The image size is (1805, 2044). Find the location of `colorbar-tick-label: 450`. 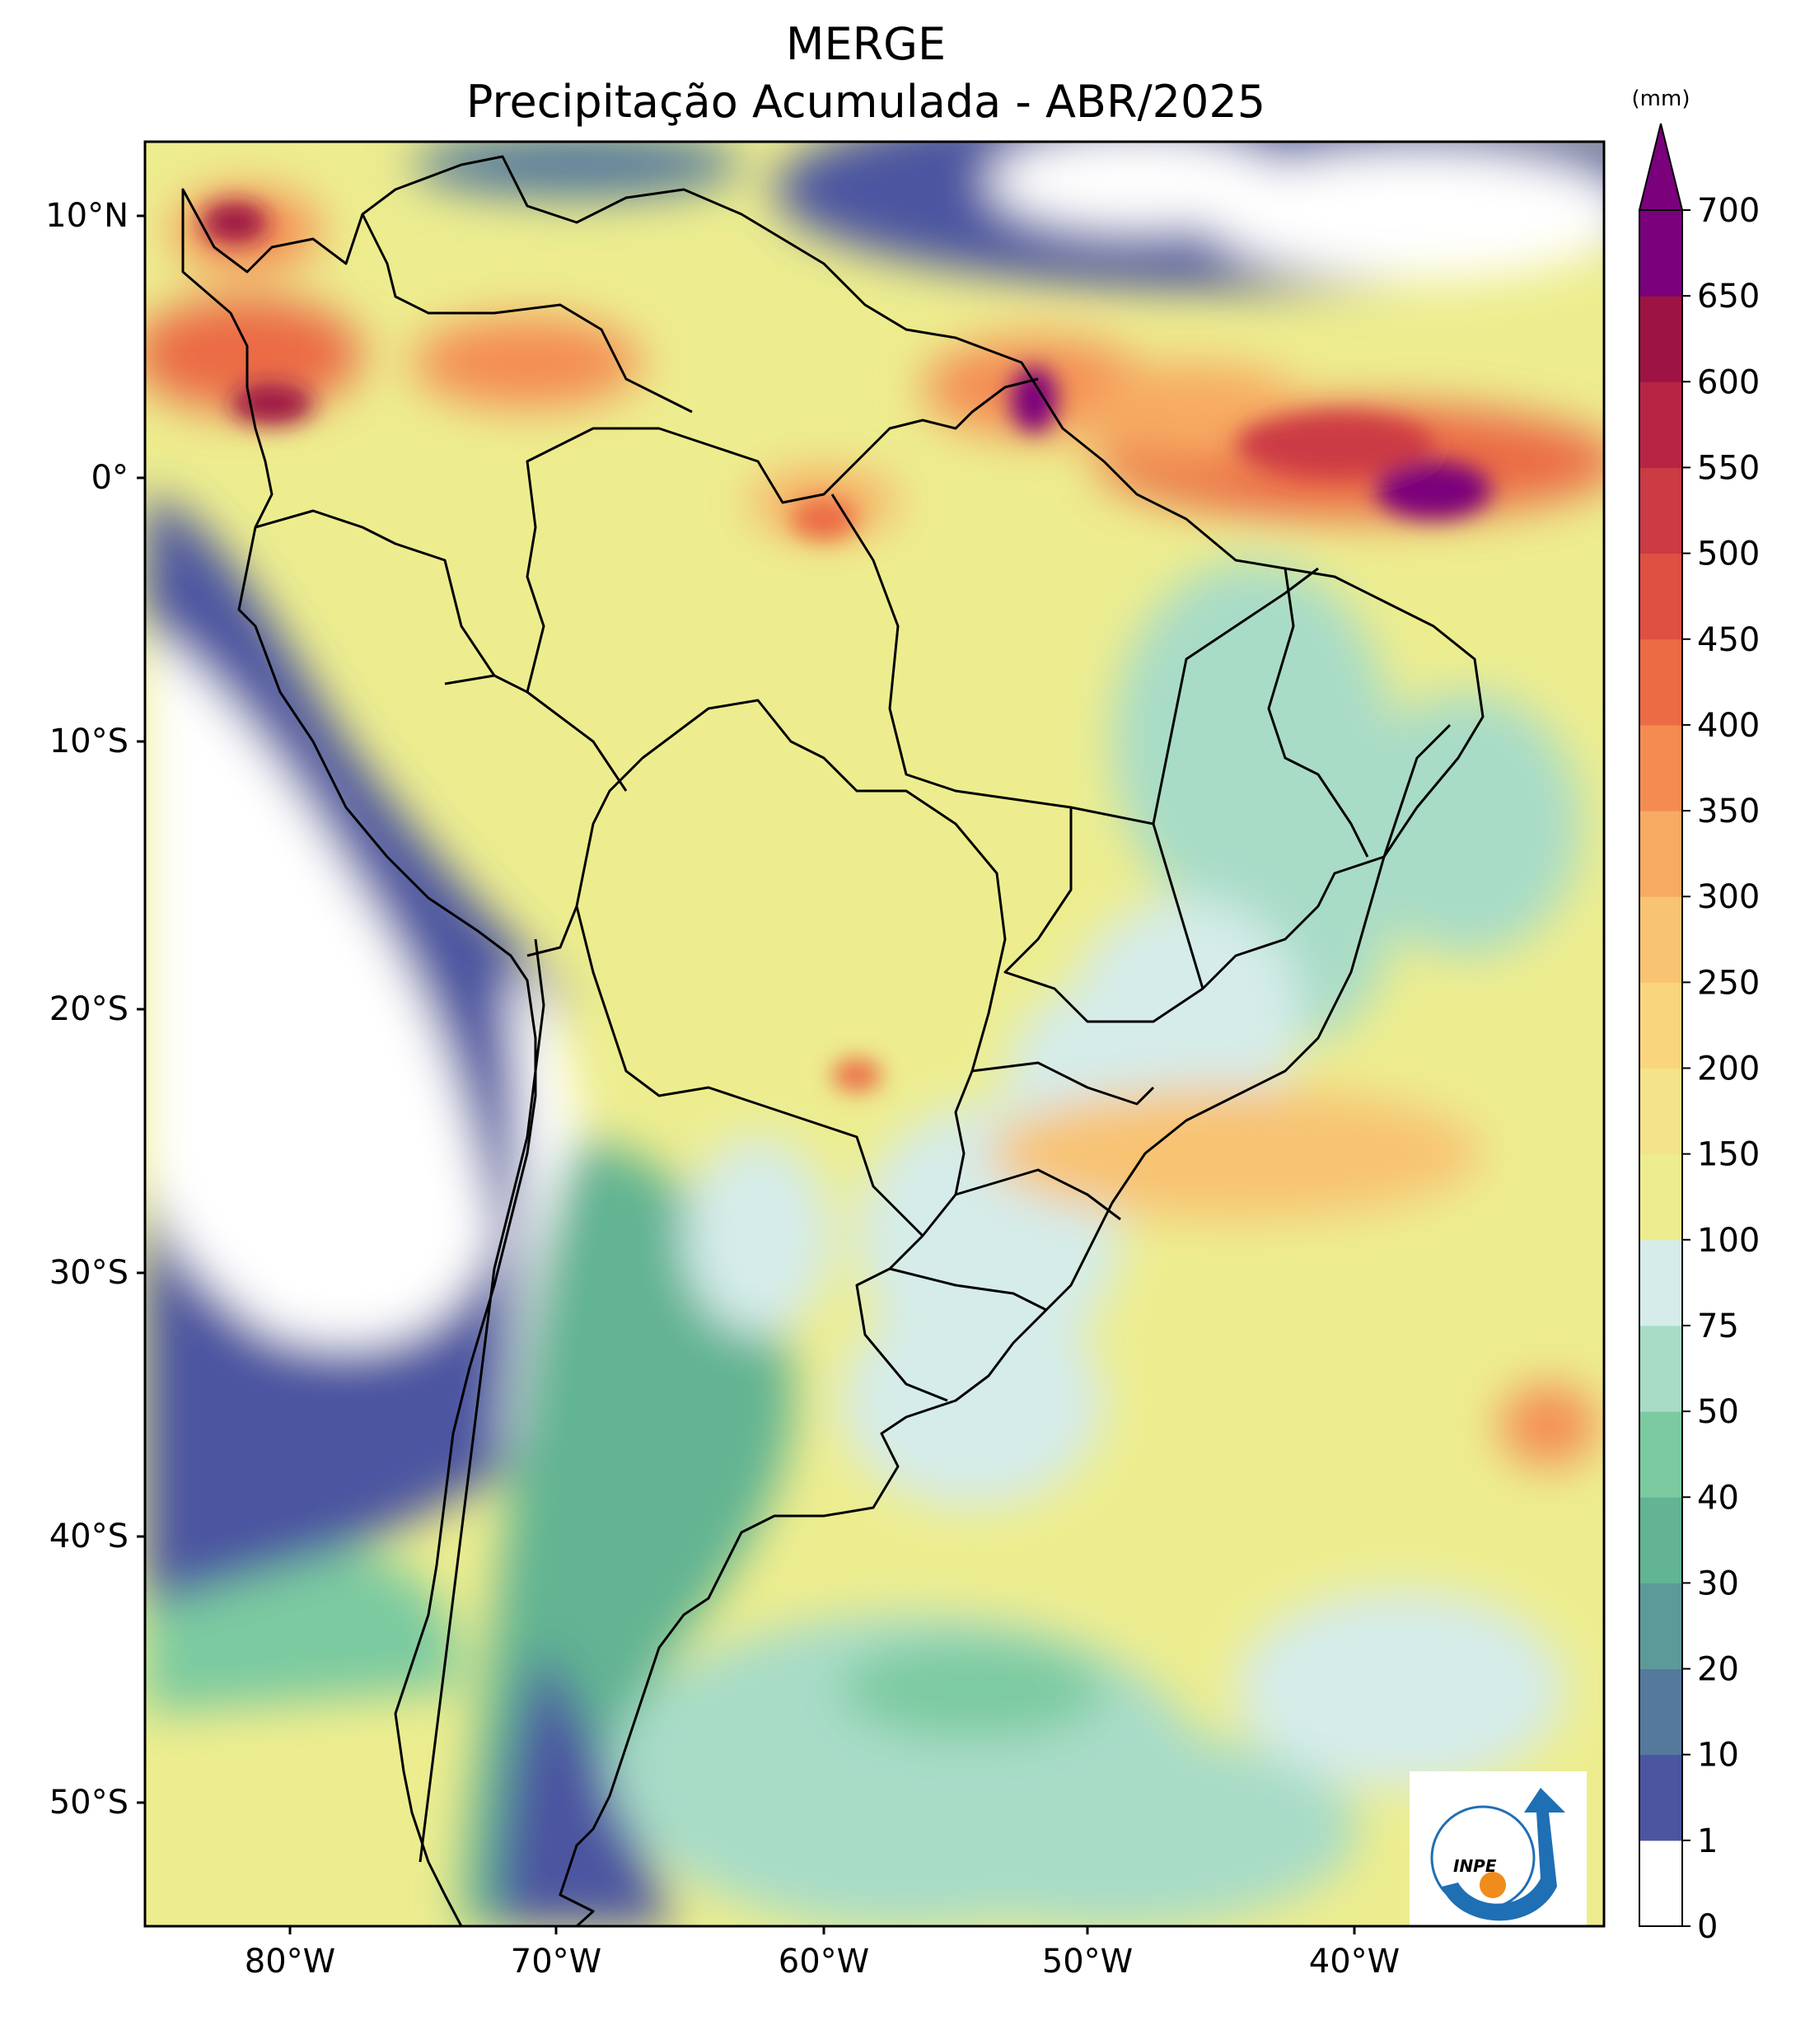

colorbar-tick-label: 450 is located at coordinates (1728, 640).